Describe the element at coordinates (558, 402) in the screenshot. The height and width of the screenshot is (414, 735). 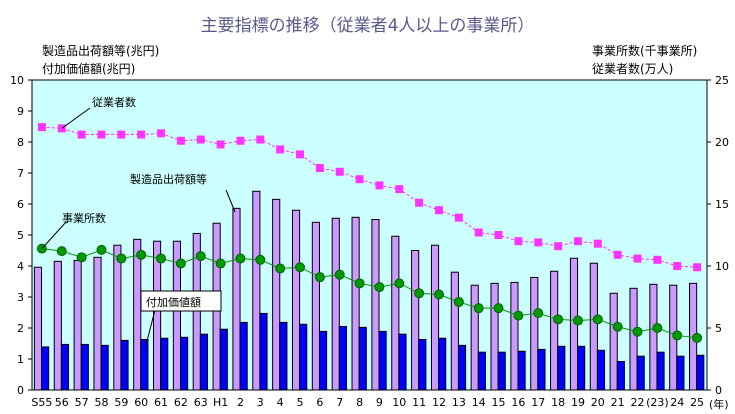
I see `x-tick-label: 18` at that location.